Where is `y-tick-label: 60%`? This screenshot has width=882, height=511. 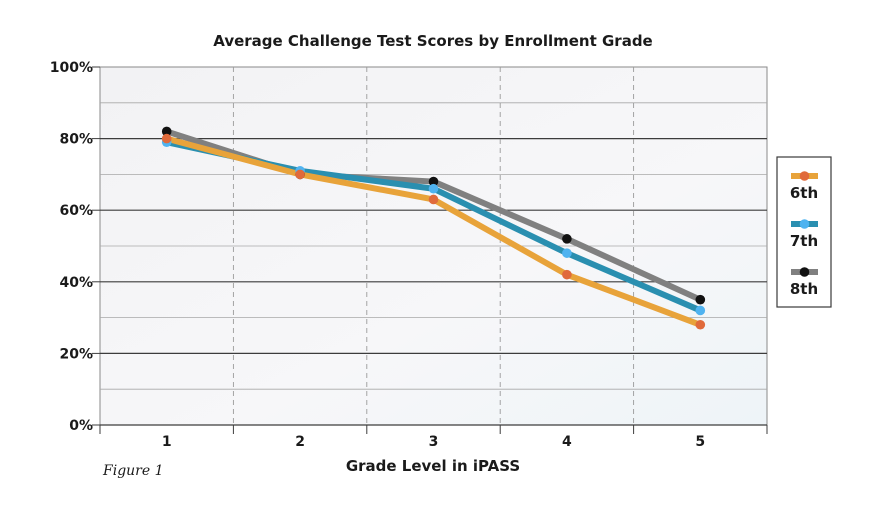
y-tick-label: 60% is located at coordinates (76, 211).